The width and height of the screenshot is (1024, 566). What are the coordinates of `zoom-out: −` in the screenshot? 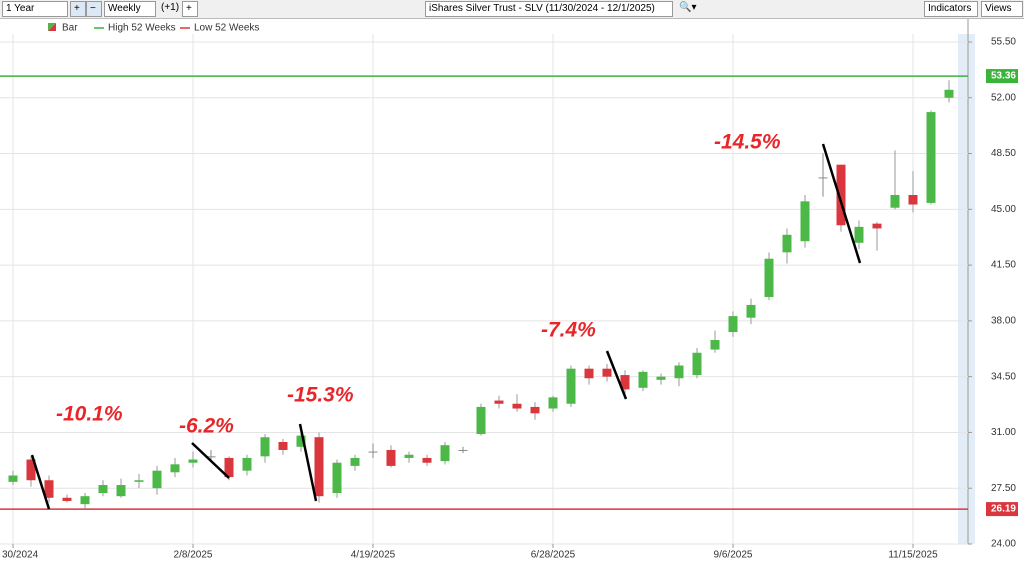 It's located at (94, 9).